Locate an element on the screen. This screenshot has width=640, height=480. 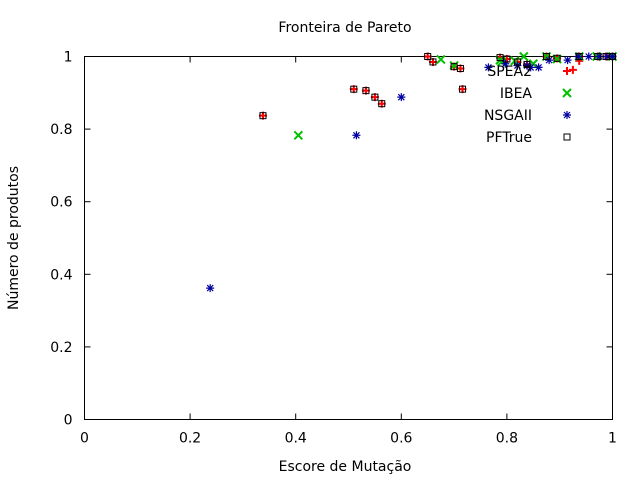
legend-marker-ibea is located at coordinates (567, 93).